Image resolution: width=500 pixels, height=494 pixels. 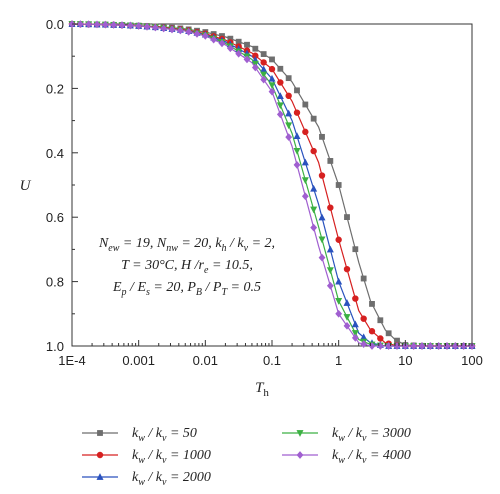 I want to click on legend-label-1-part-4: v, so click(x=164, y=460).